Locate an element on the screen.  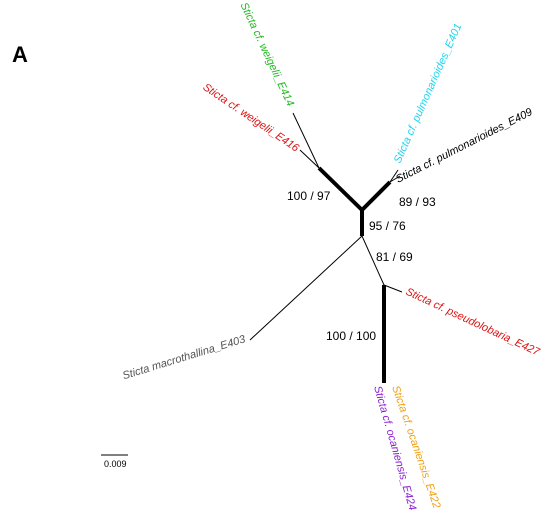
support-ocaniensis-clade: 100 / 100 is located at coordinates (351, 336).